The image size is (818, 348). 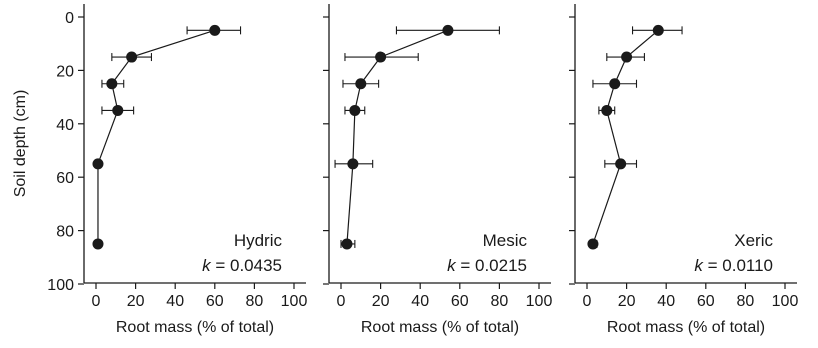 I want to click on y-axis-title: Soil depth (cm), so click(x=20, y=144).